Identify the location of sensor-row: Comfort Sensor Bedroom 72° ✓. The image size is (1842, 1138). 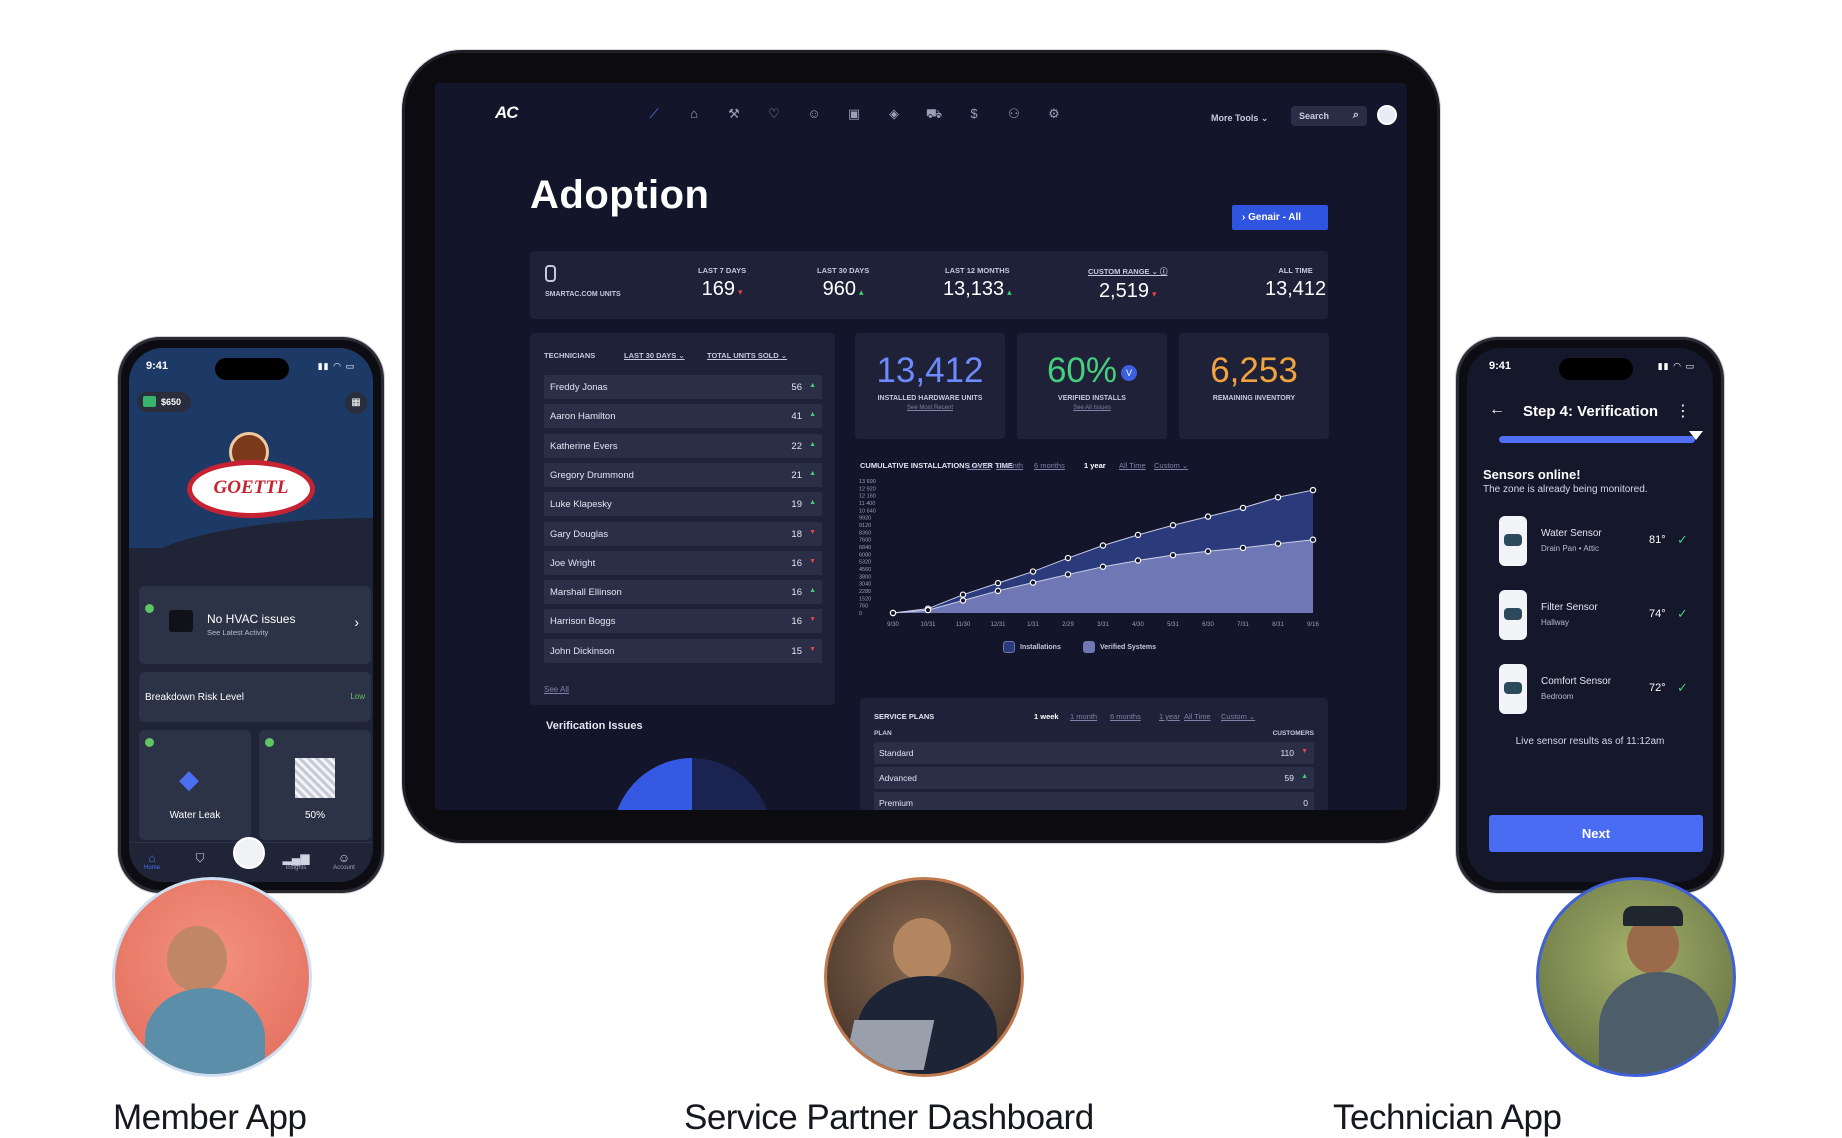
(1599, 690).